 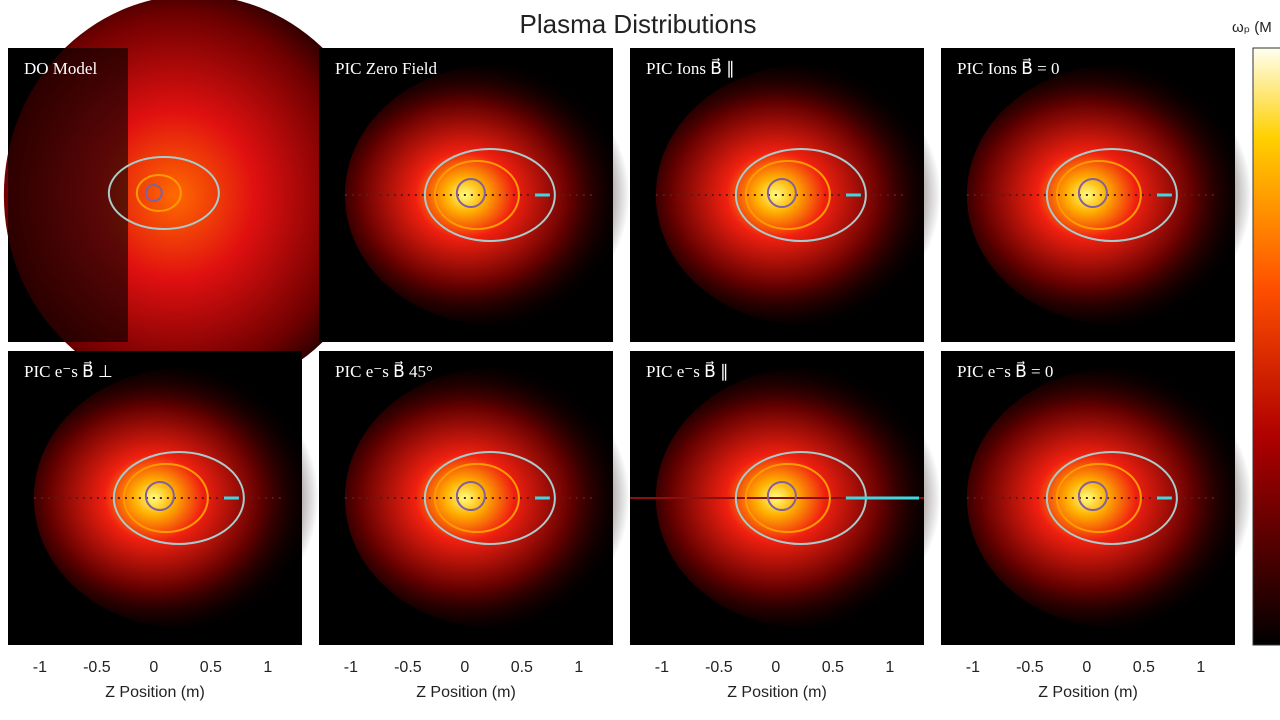 What do you see at coordinates (1008, 68) in the screenshot?
I see `panel-title: PIC Ions B⃗ = 0` at bounding box center [1008, 68].